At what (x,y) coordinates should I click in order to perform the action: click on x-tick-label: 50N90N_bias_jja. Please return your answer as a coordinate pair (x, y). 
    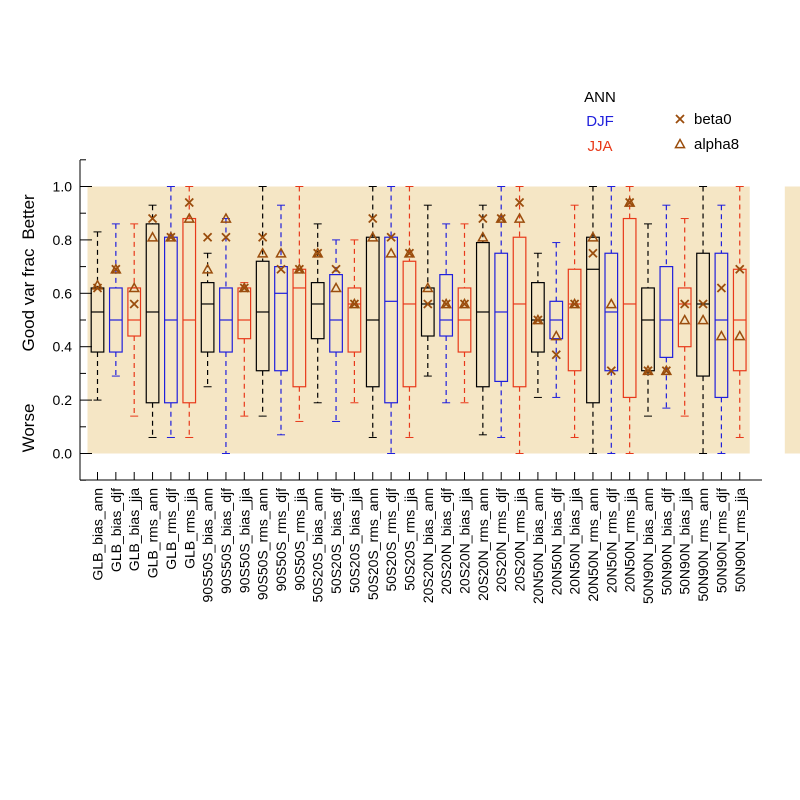
    Looking at the image, I should click on (685, 541).